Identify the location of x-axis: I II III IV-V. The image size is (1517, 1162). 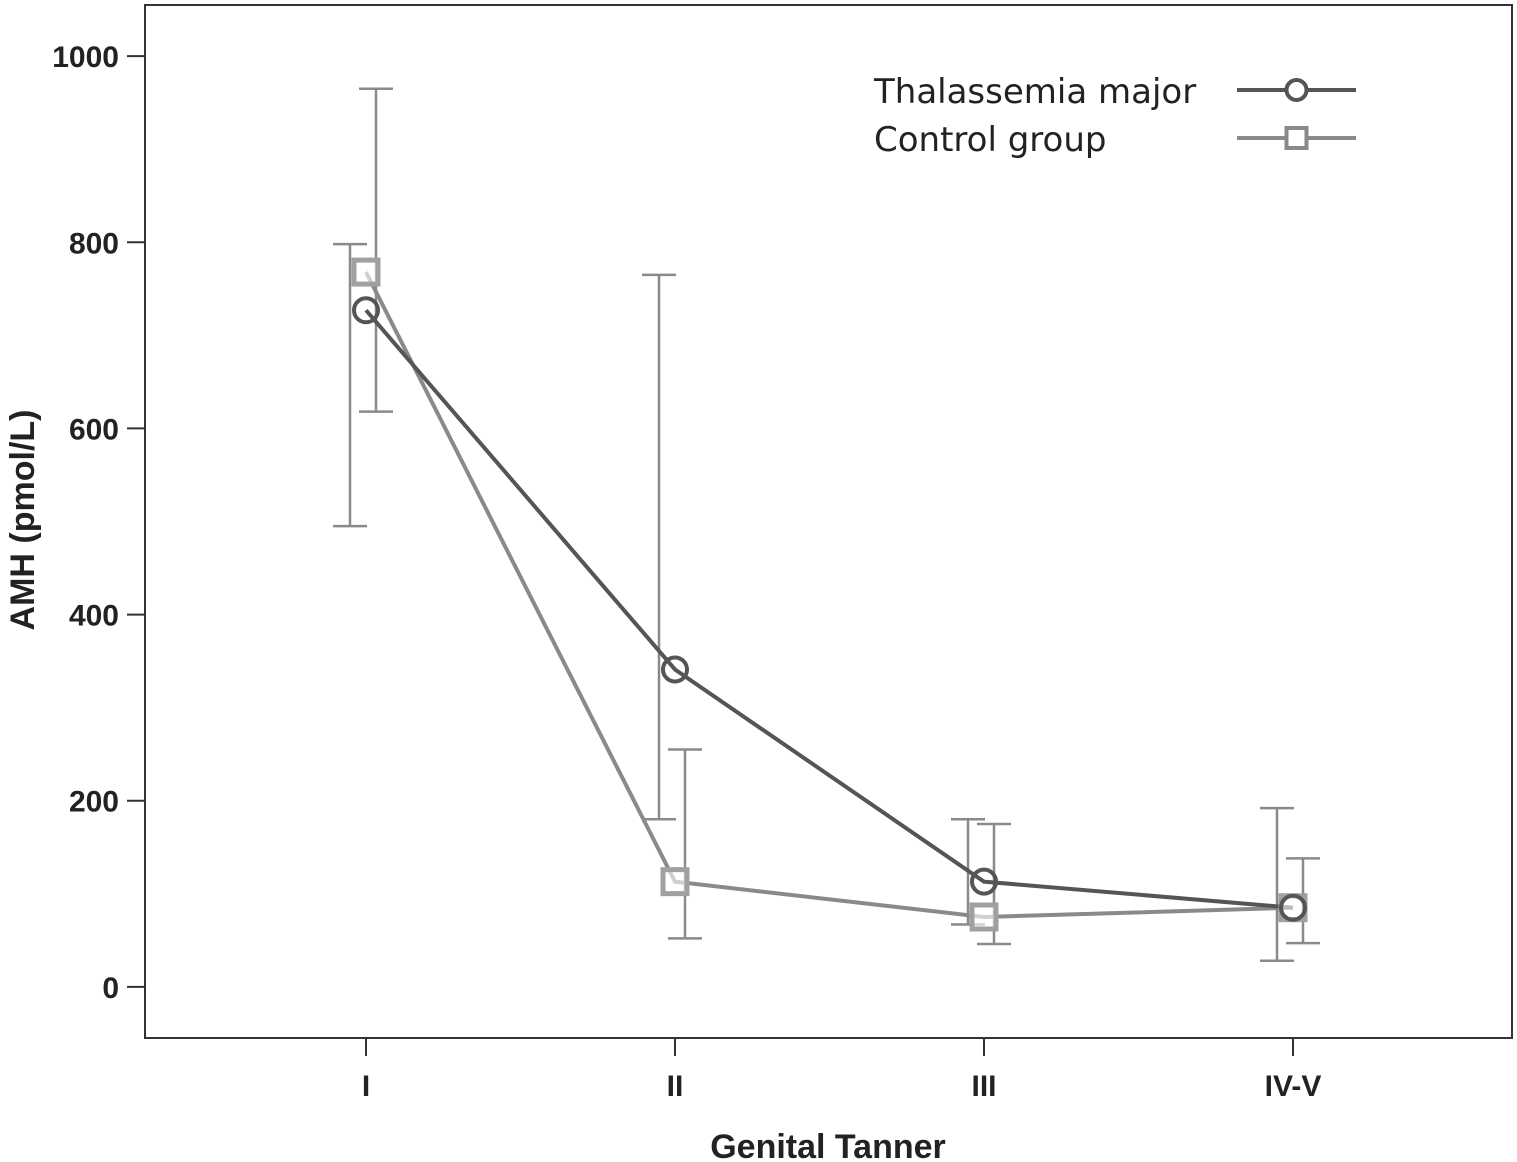
(842, 1070).